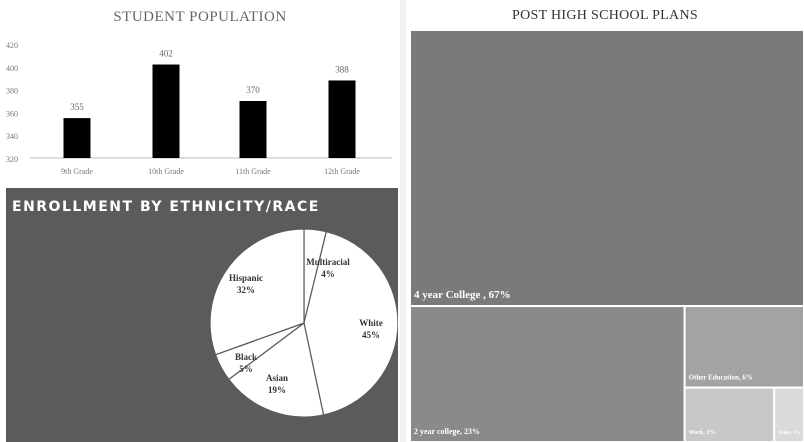 The width and height of the screenshot is (804, 442). Describe the element at coordinates (12, 159) in the screenshot. I see `y-tick-label: 320` at that location.